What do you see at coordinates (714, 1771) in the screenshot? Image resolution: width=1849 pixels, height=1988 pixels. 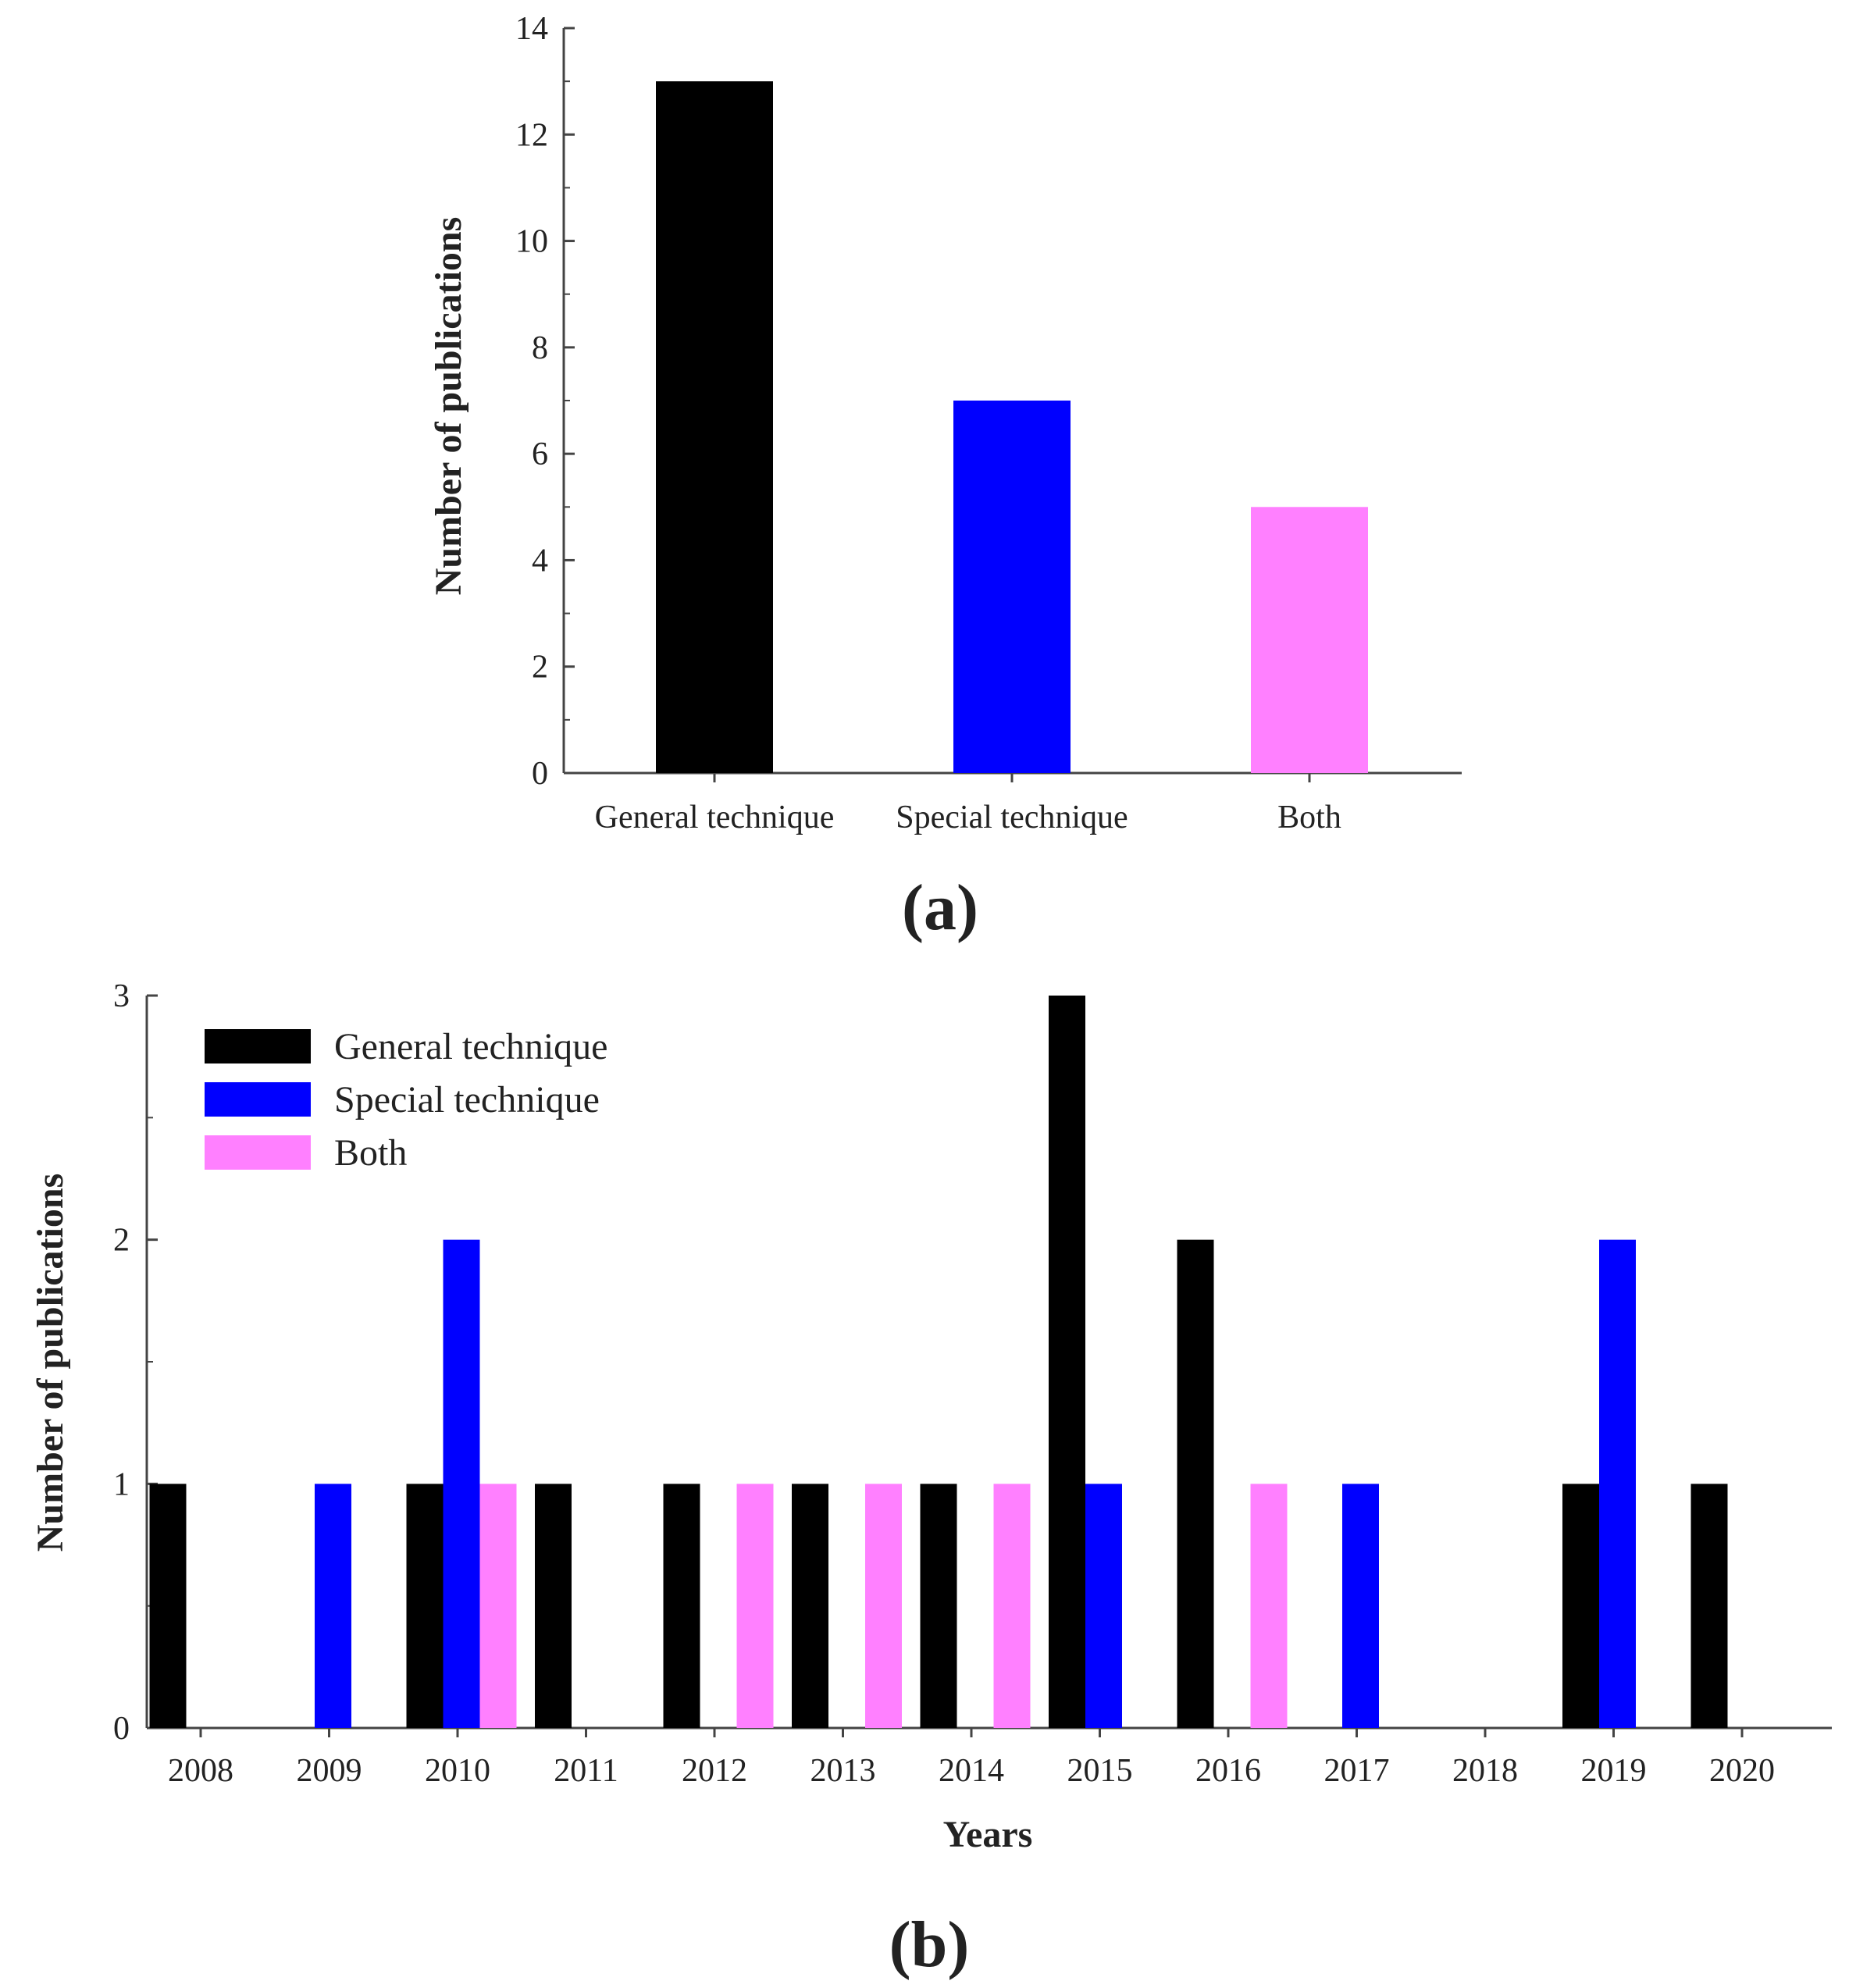 I see `chart-b-x-tick-label: 2012` at bounding box center [714, 1771].